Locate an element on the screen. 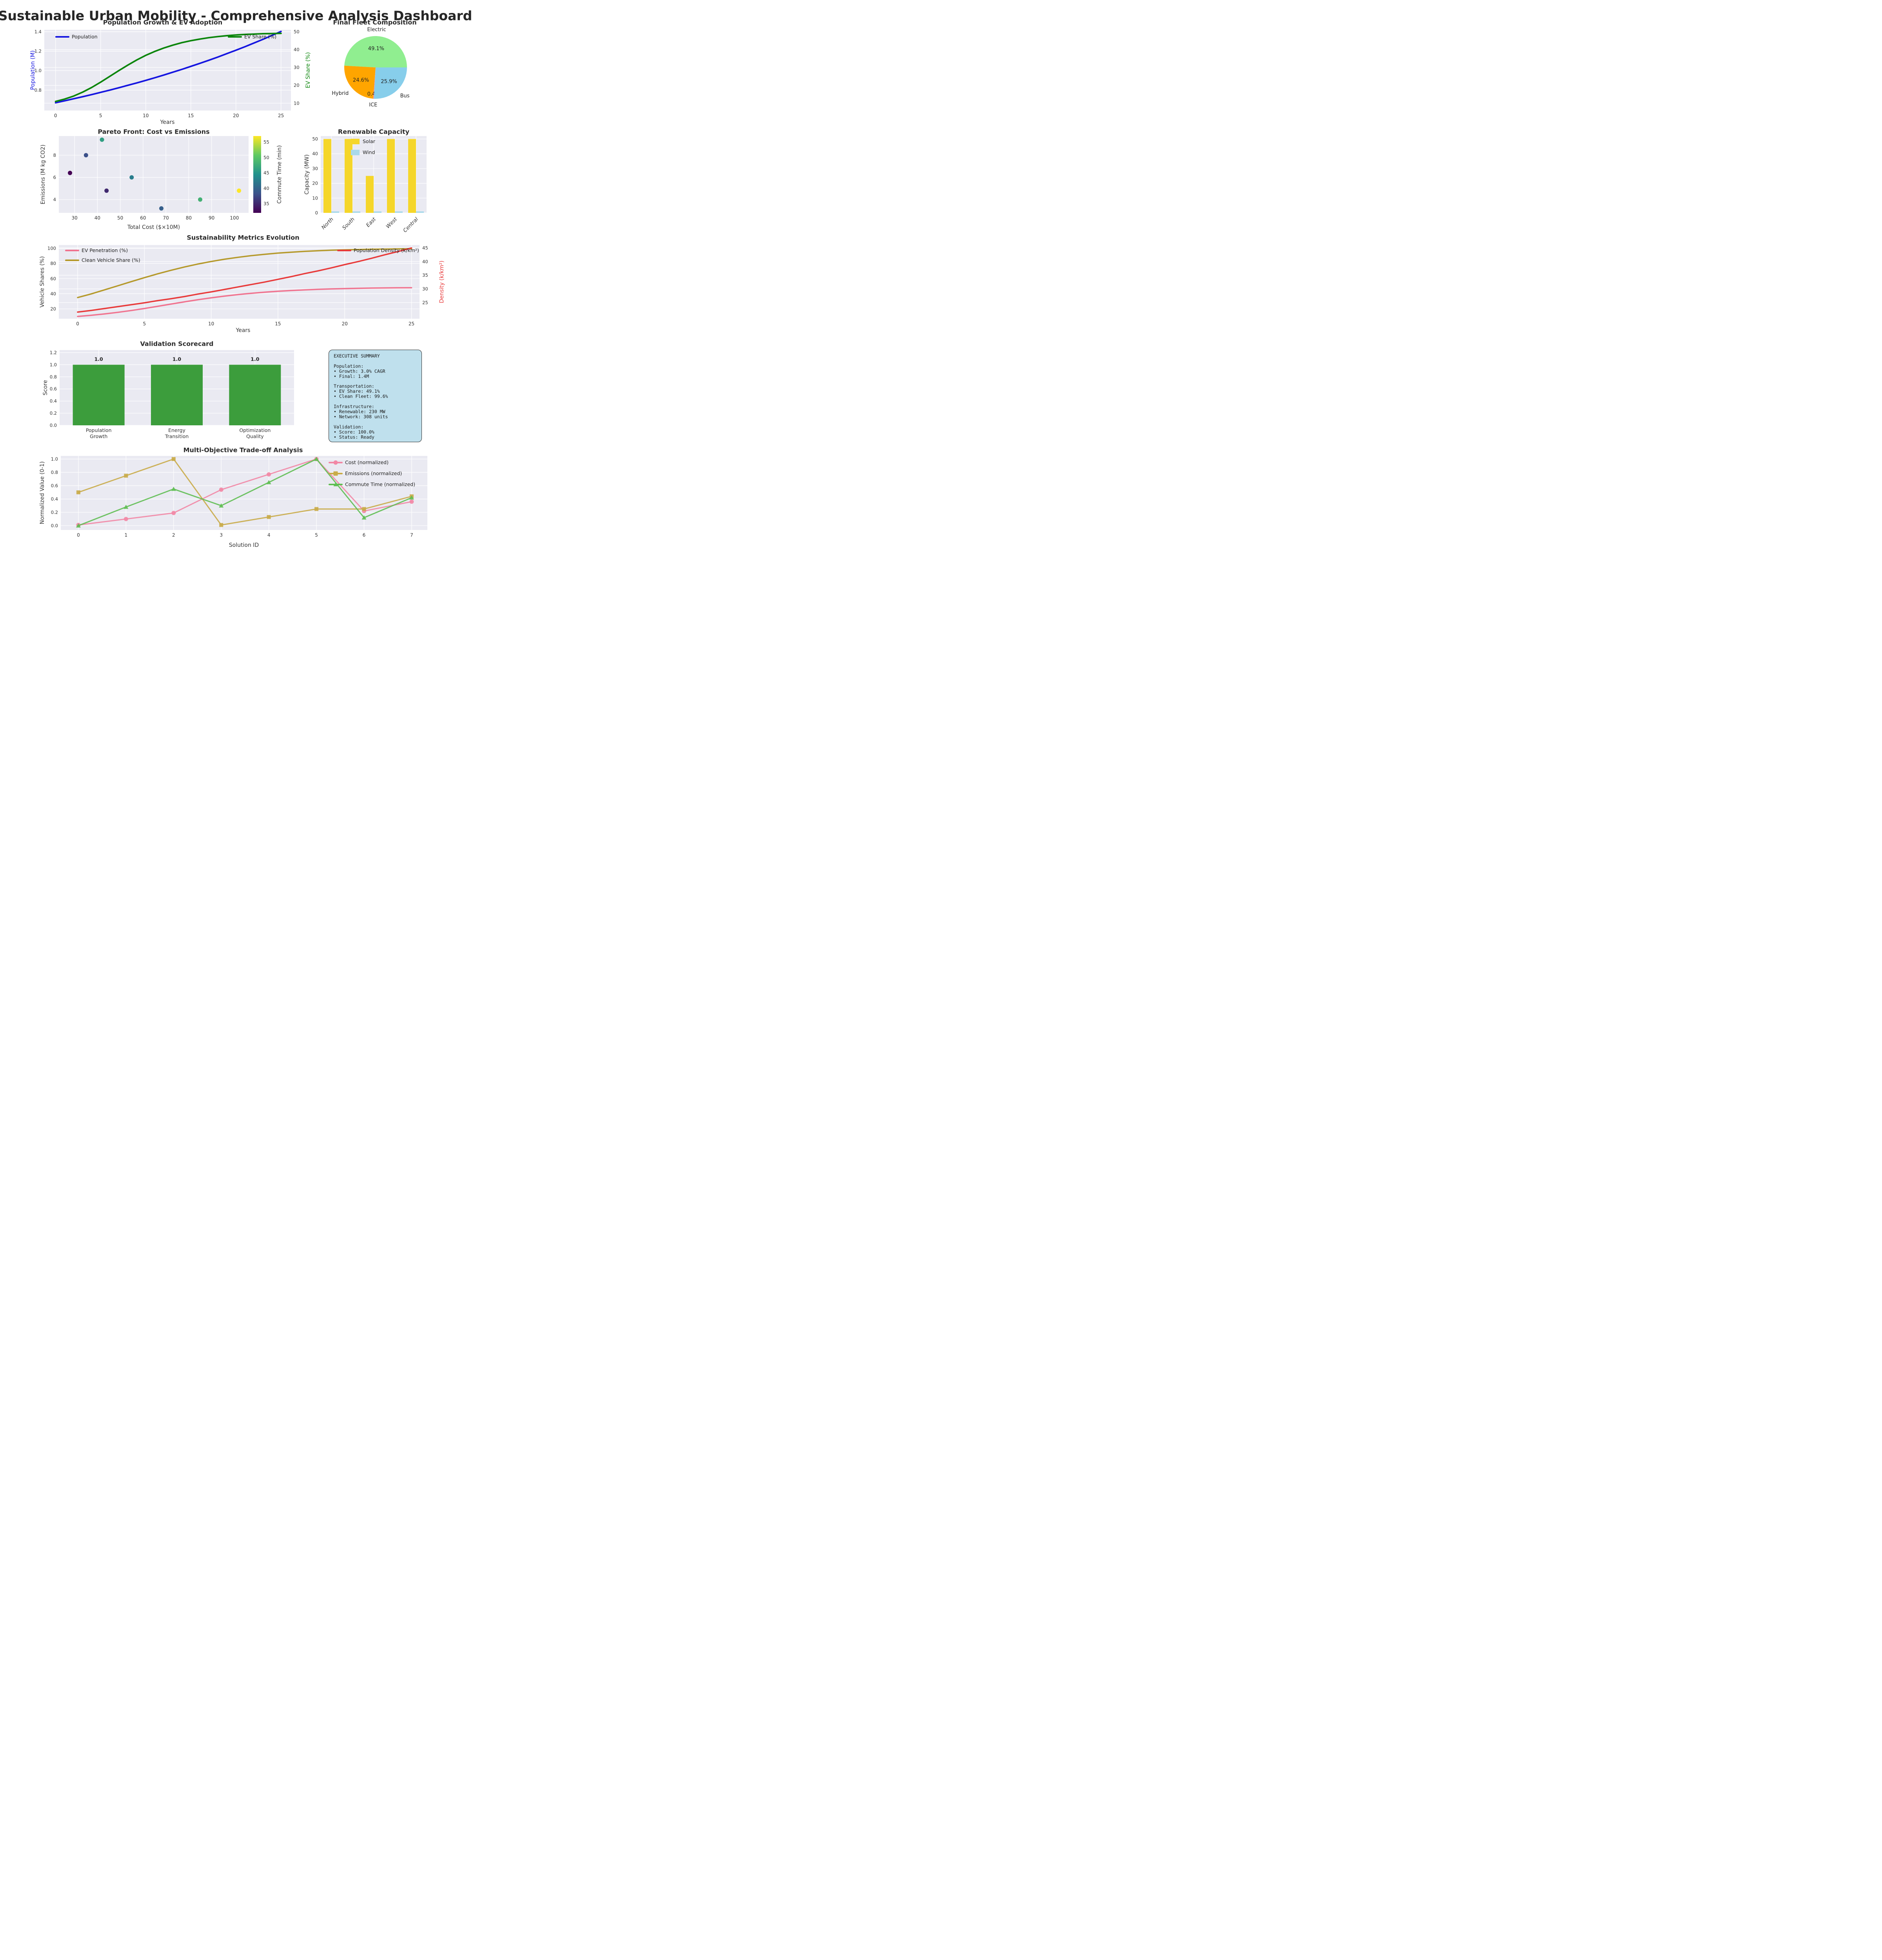 The height and width of the screenshot is (1960, 1882). svg-text: Population is located at coordinates (85, 37).